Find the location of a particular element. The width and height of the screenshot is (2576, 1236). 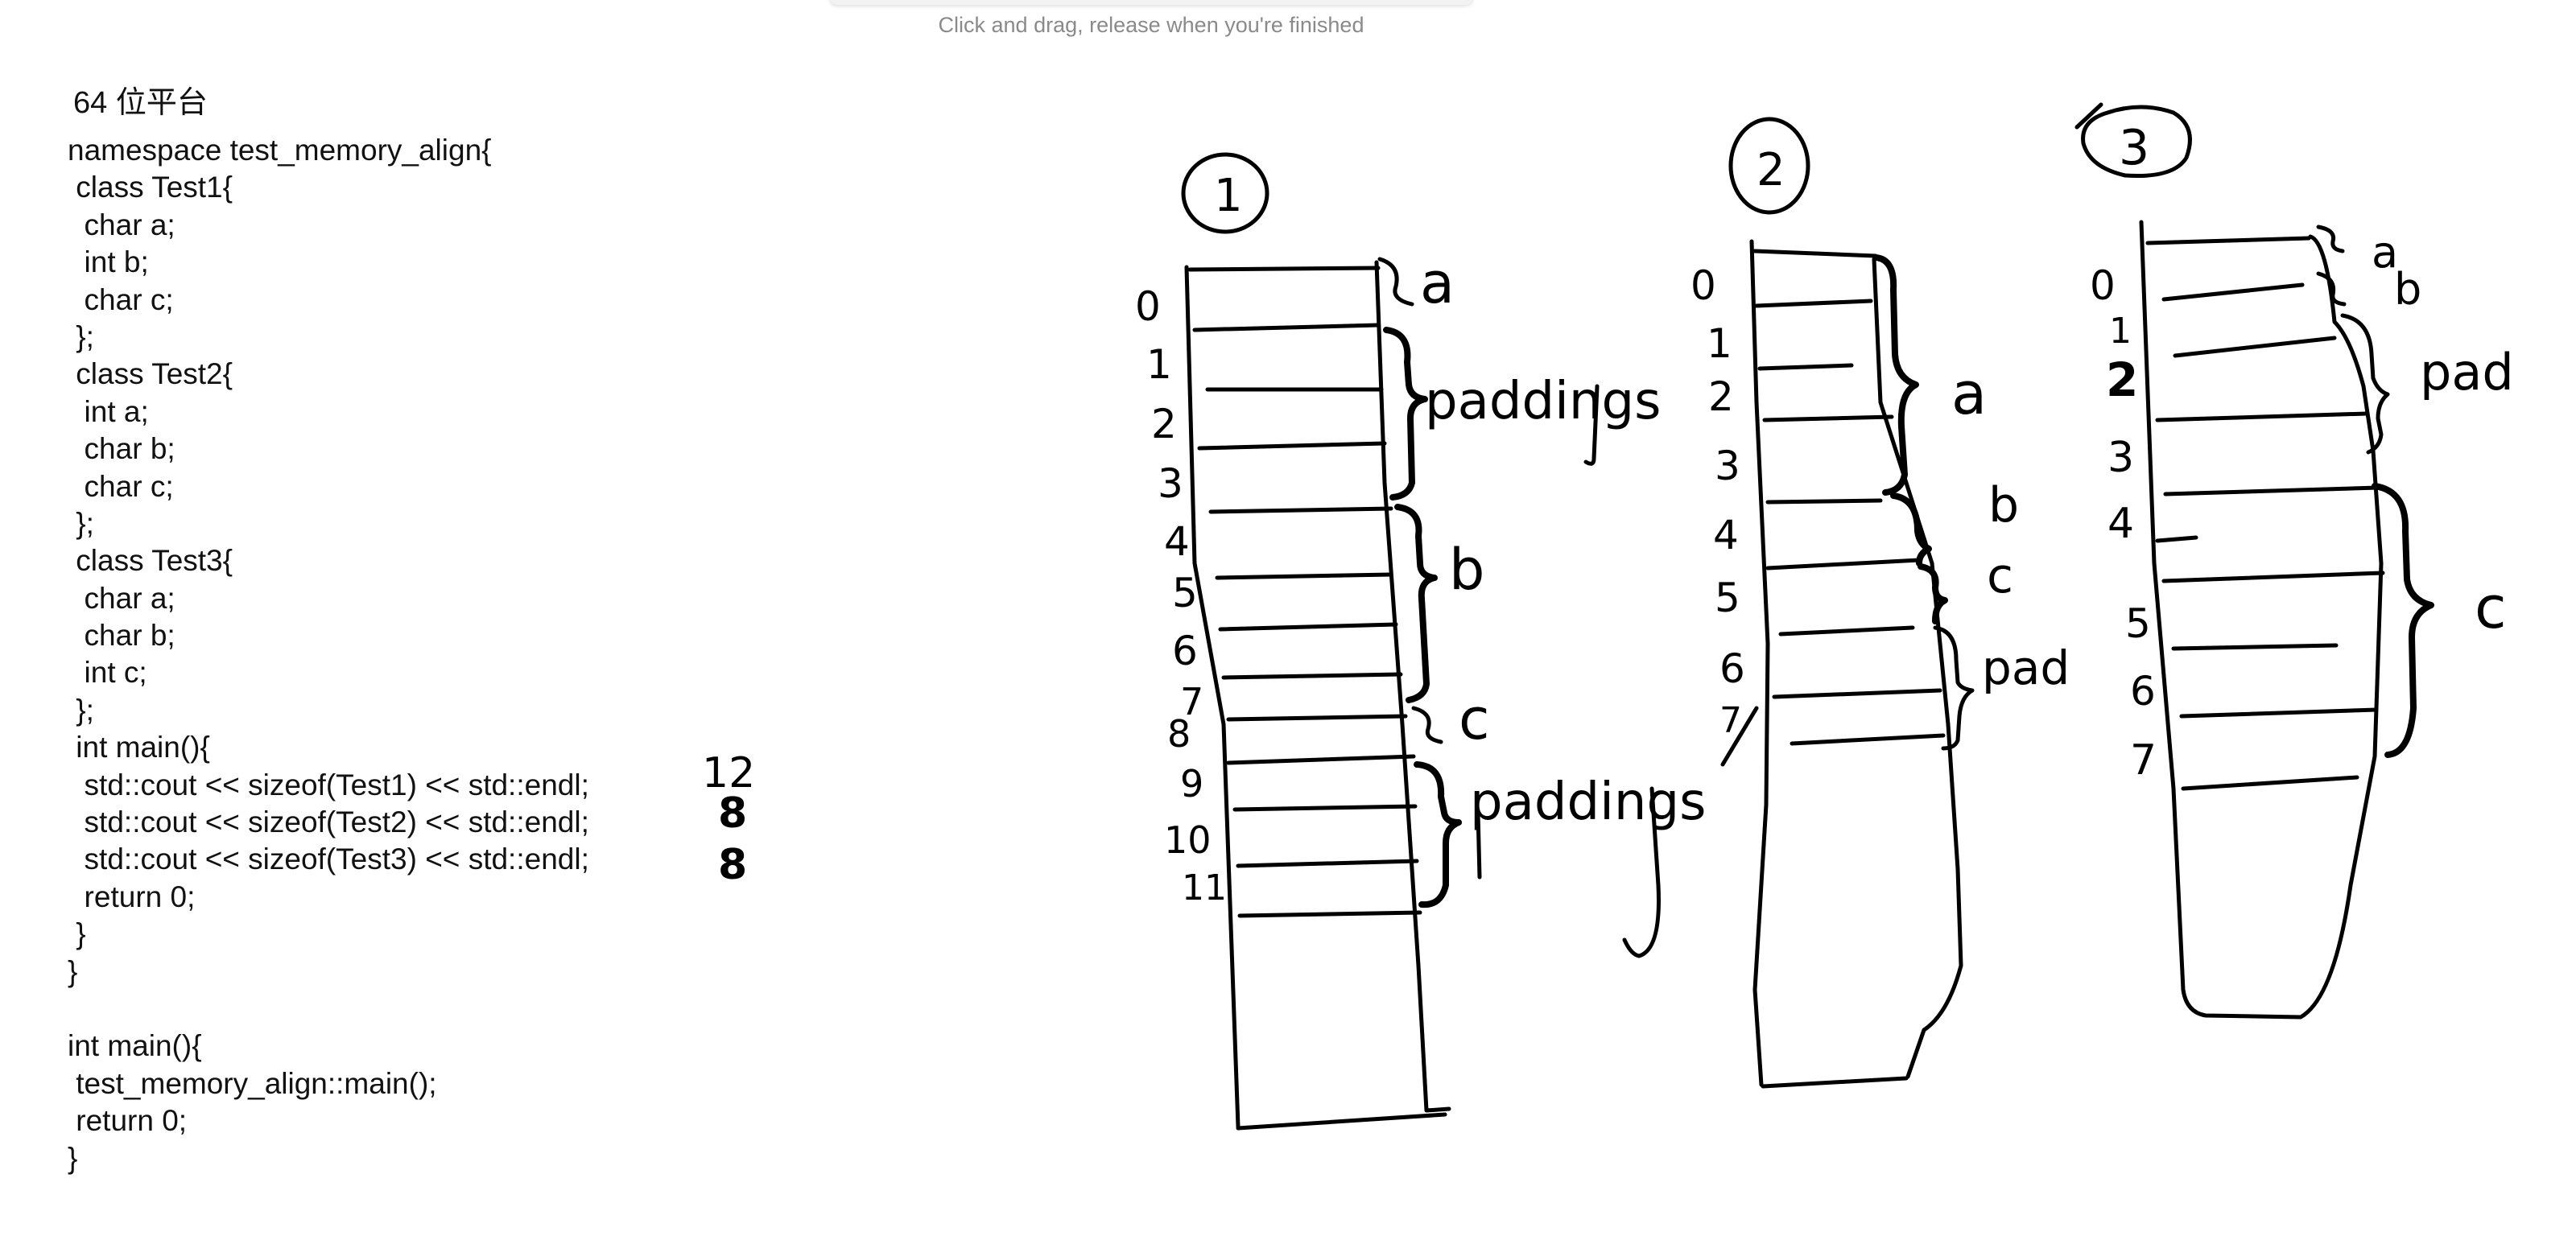

code-line: namespace test_memory_align{ is located at coordinates (280, 150).